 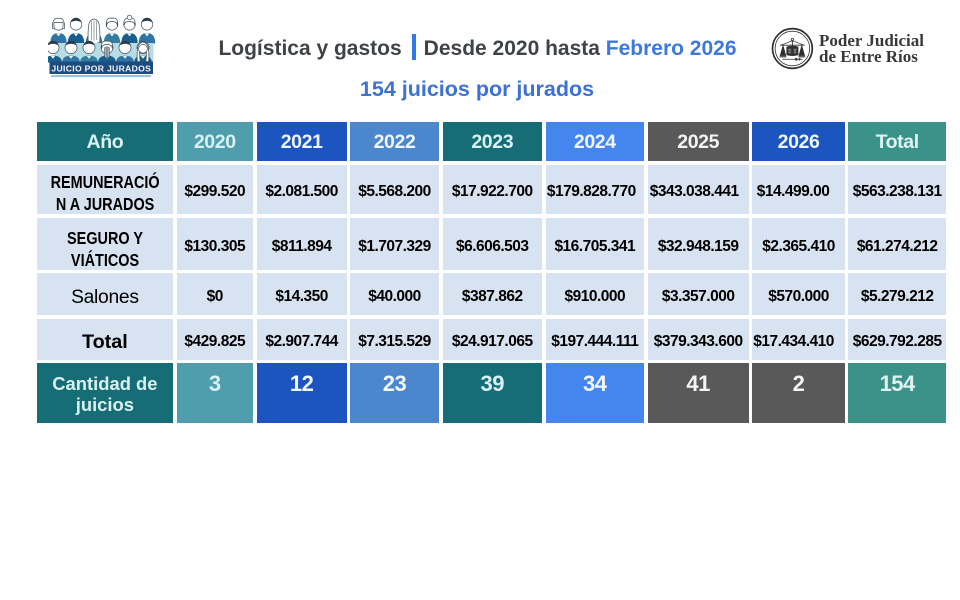 I want to click on svg-text: JUICIO POR JURADOS, so click(x=101, y=68).